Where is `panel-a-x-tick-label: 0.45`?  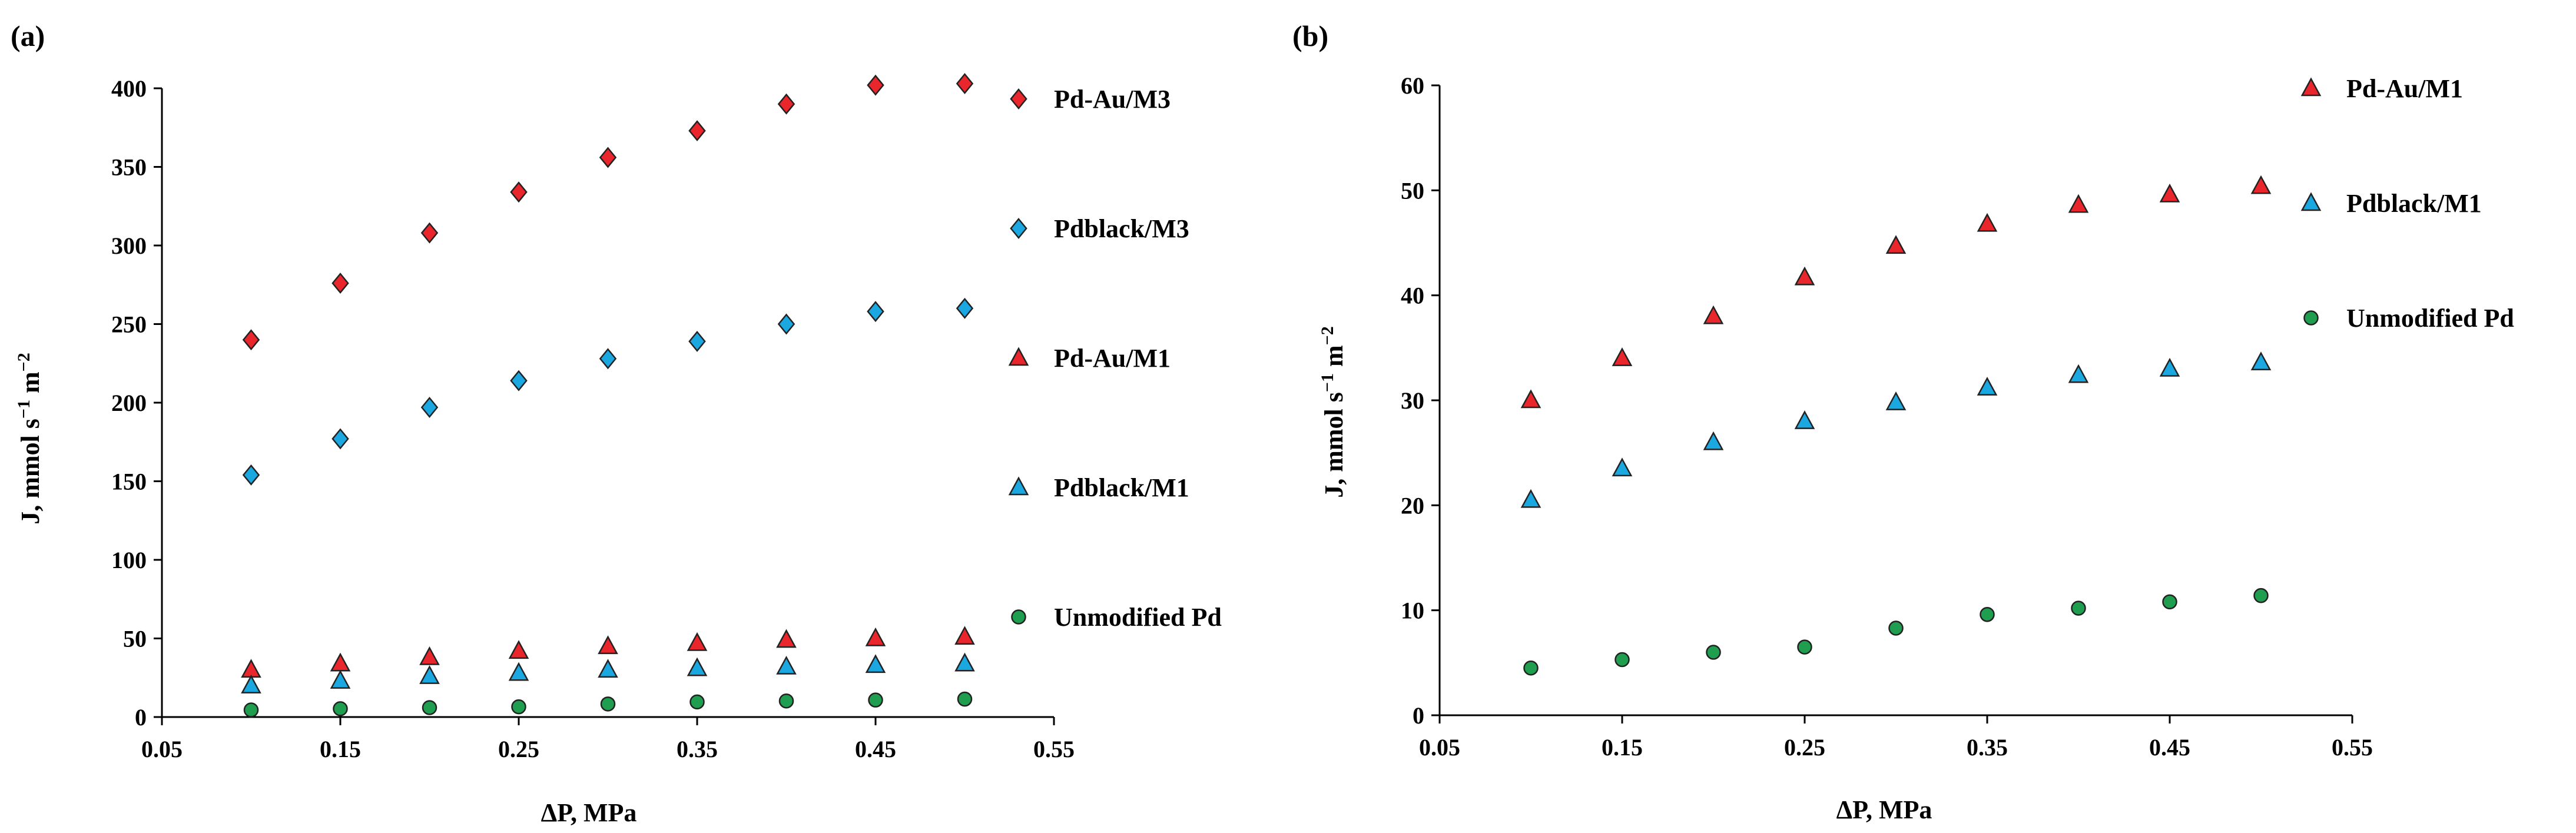 panel-a-x-tick-label: 0.45 is located at coordinates (876, 749).